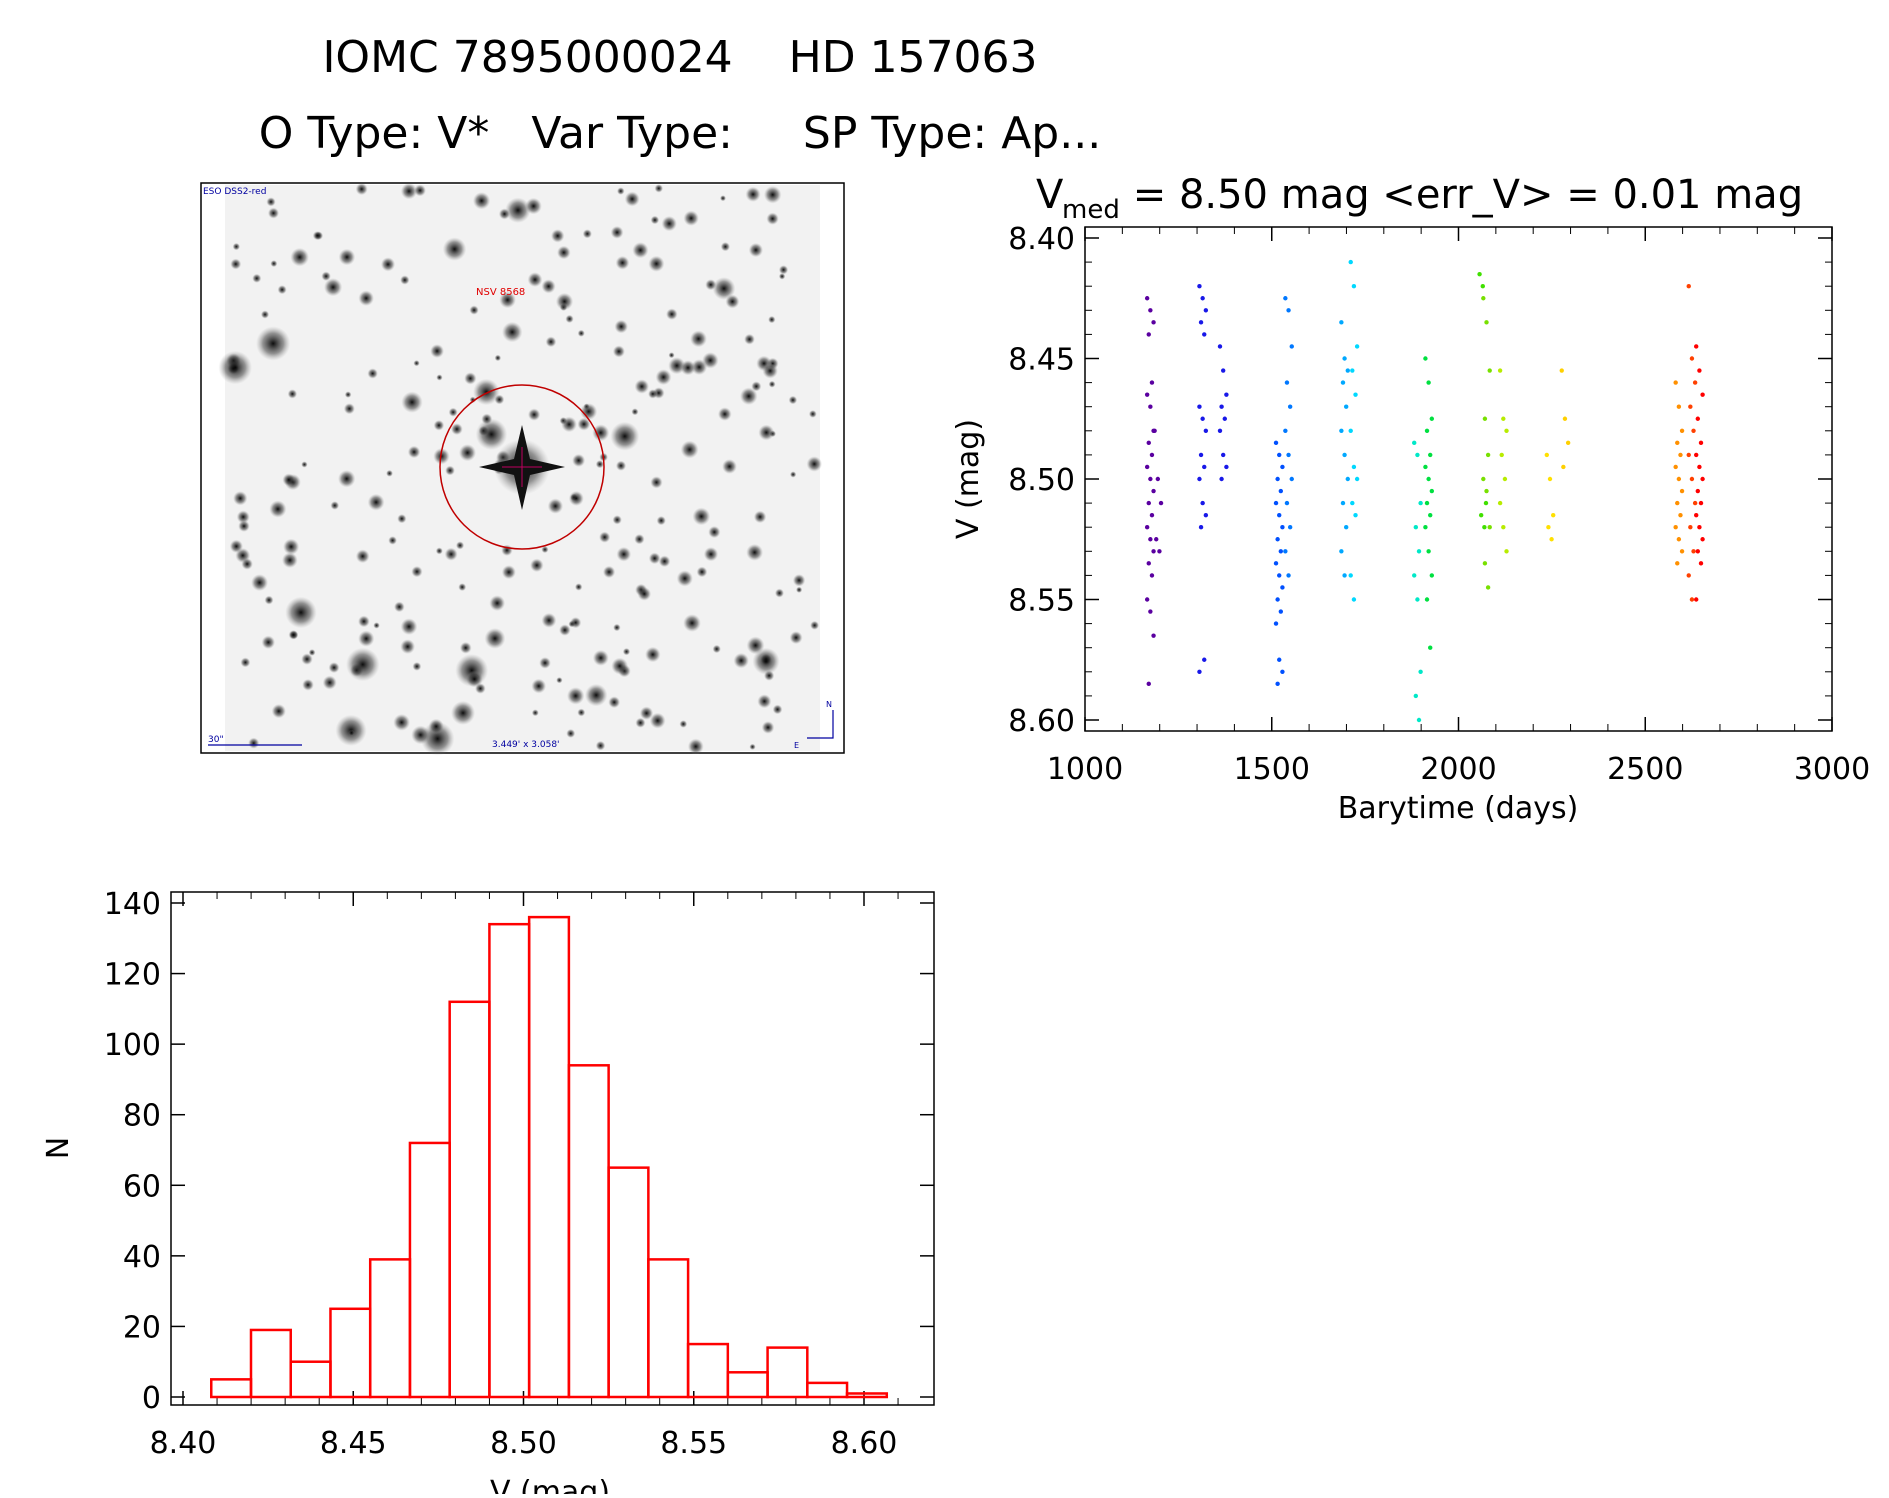 Image resolution: width=1889 pixels, height=1498 pixels. Describe the element at coordinates (693, 1443) in the screenshot. I see `histogram-xtick-label: 8.55` at that location.